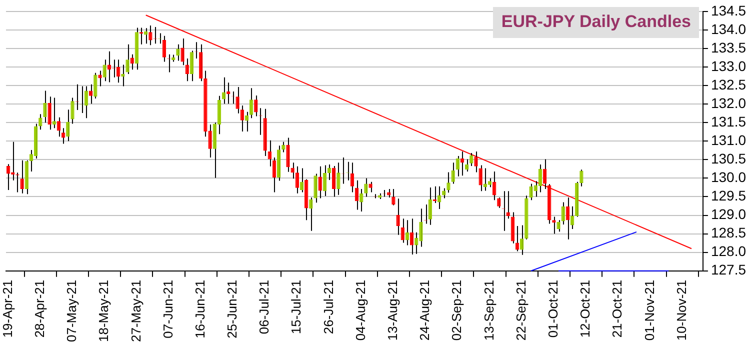  Describe the element at coordinates (728, 102) in the screenshot. I see `y-tick-label: 132.0` at that location.